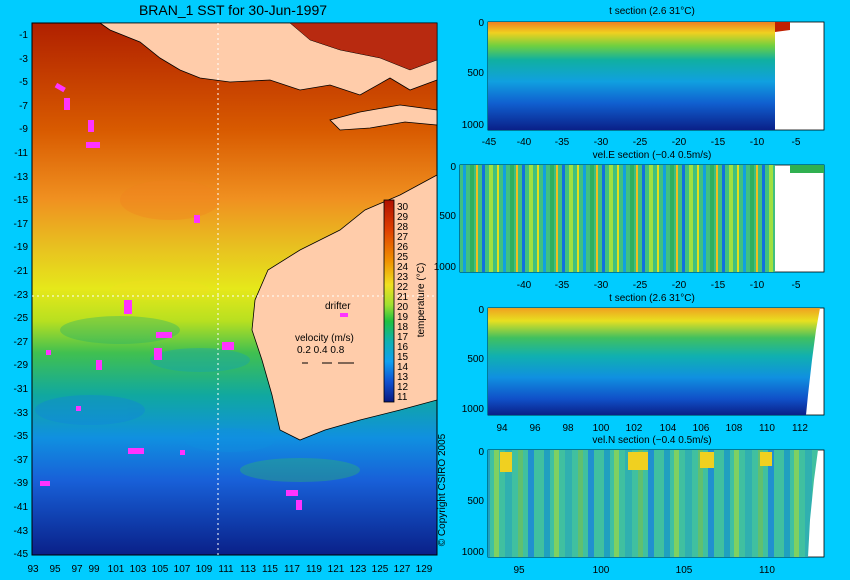 This screenshot has height=580, width=850. I want to click on lon-label: 99, so click(94, 569).